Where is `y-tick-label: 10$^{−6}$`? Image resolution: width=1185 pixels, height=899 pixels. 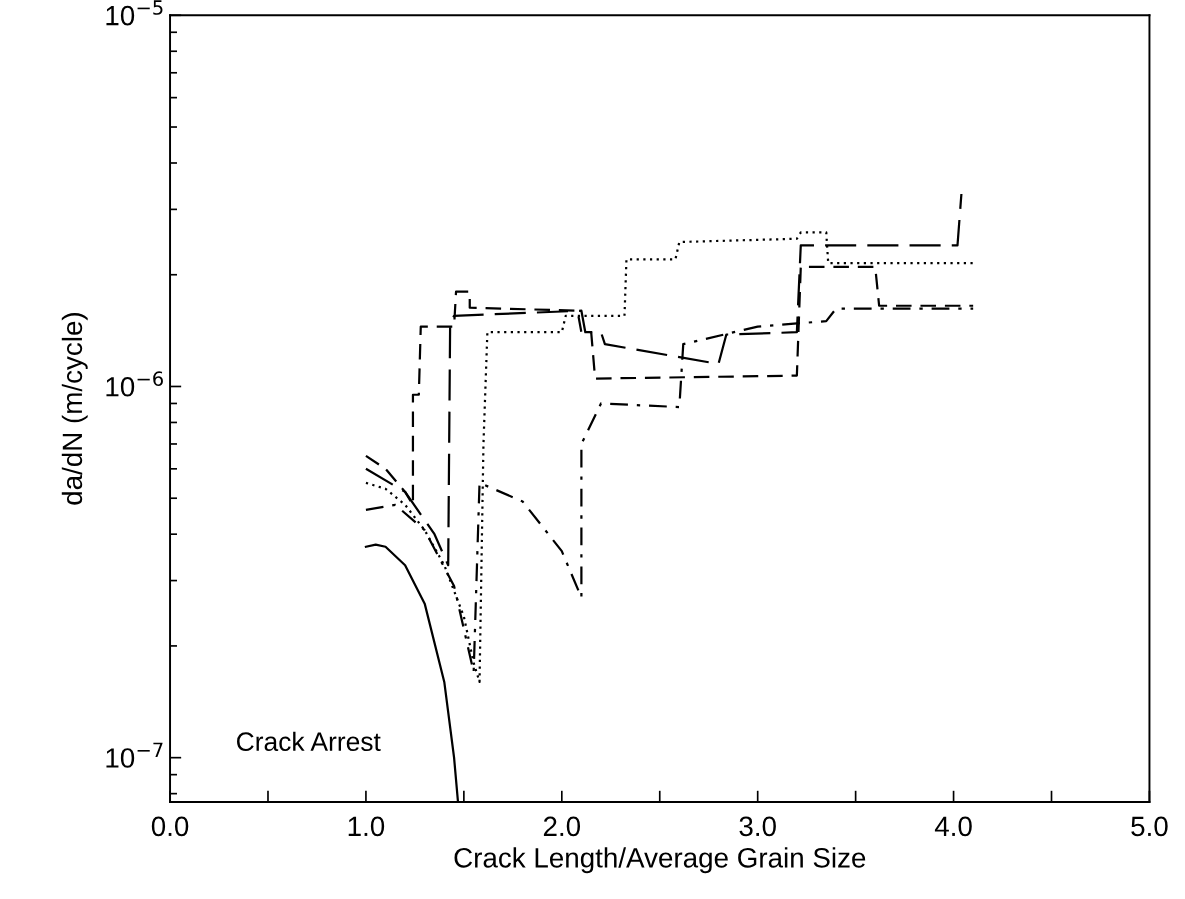
y-tick-label: 10$^{−6}$ is located at coordinates (134, 384).